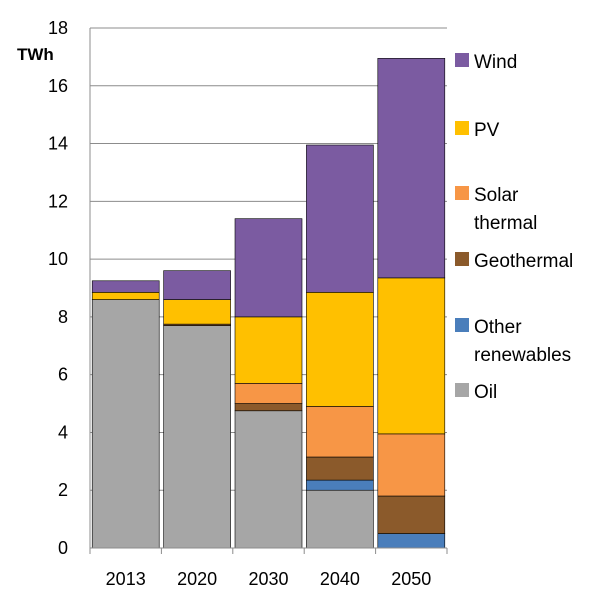 The image size is (607, 595). Describe the element at coordinates (496, 195) in the screenshot. I see `legend-label: Solar` at that location.